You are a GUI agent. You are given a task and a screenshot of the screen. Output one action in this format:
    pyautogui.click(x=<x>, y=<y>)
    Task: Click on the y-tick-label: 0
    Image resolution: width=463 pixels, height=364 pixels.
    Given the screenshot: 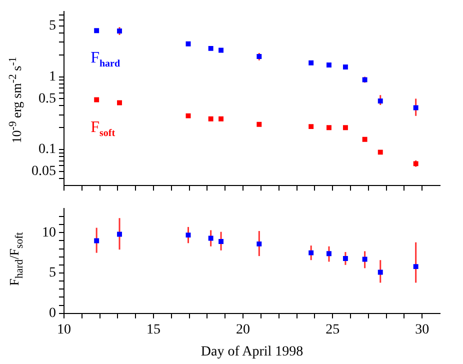 What is the action you would take?
    pyautogui.click(x=52, y=314)
    